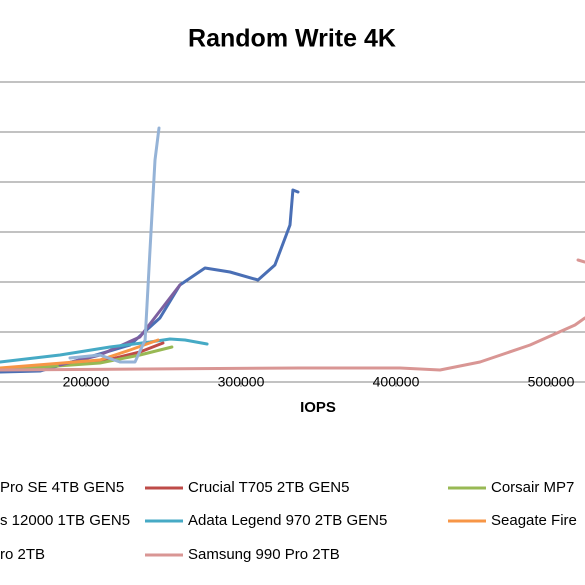 The height and width of the screenshot is (585, 585). Describe the element at coordinates (534, 520) in the screenshot. I see `legend-label: Seagate Fire` at that location.